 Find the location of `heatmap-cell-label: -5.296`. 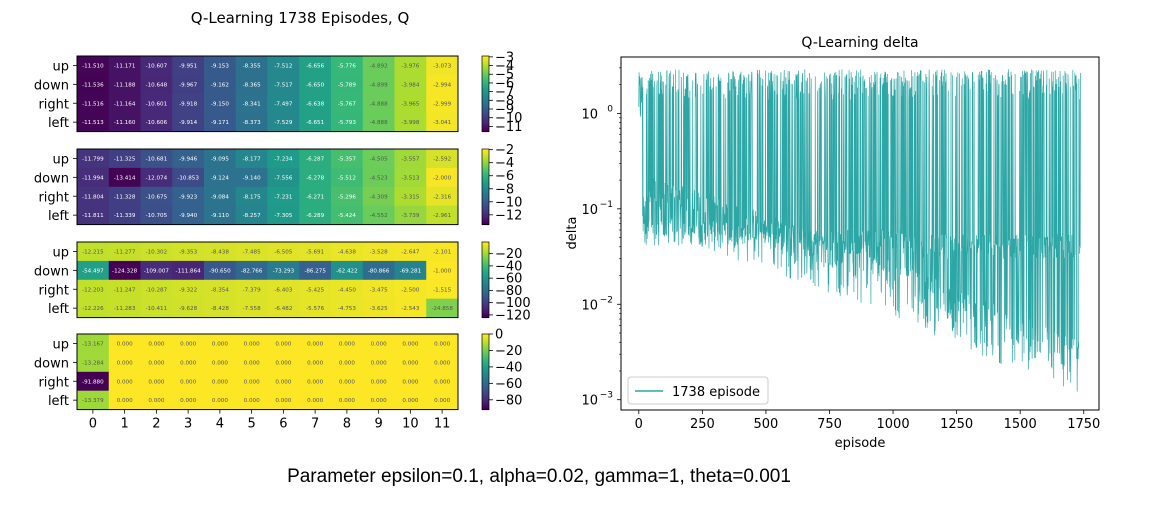

heatmap-cell-label: -5.296 is located at coordinates (347, 197).